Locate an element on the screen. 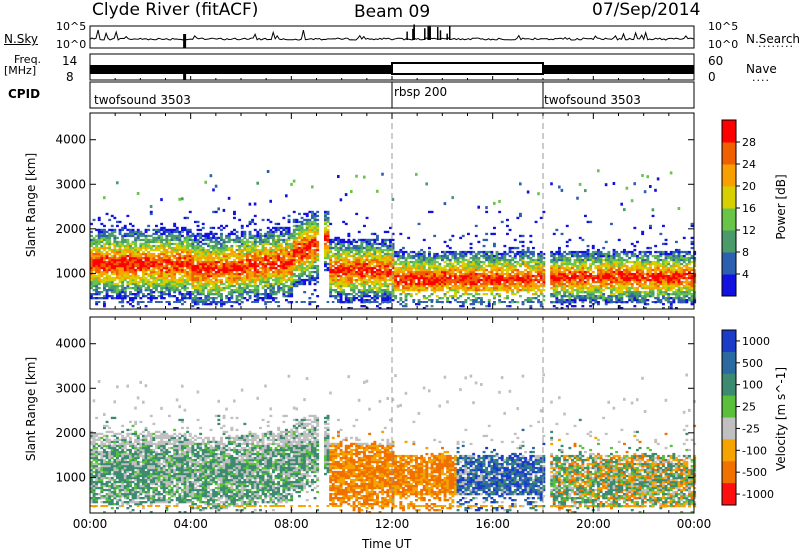 Image resolution: width=800 pixels, height=554 pixels. x-tick-label: 16:00 is located at coordinates (492, 524).